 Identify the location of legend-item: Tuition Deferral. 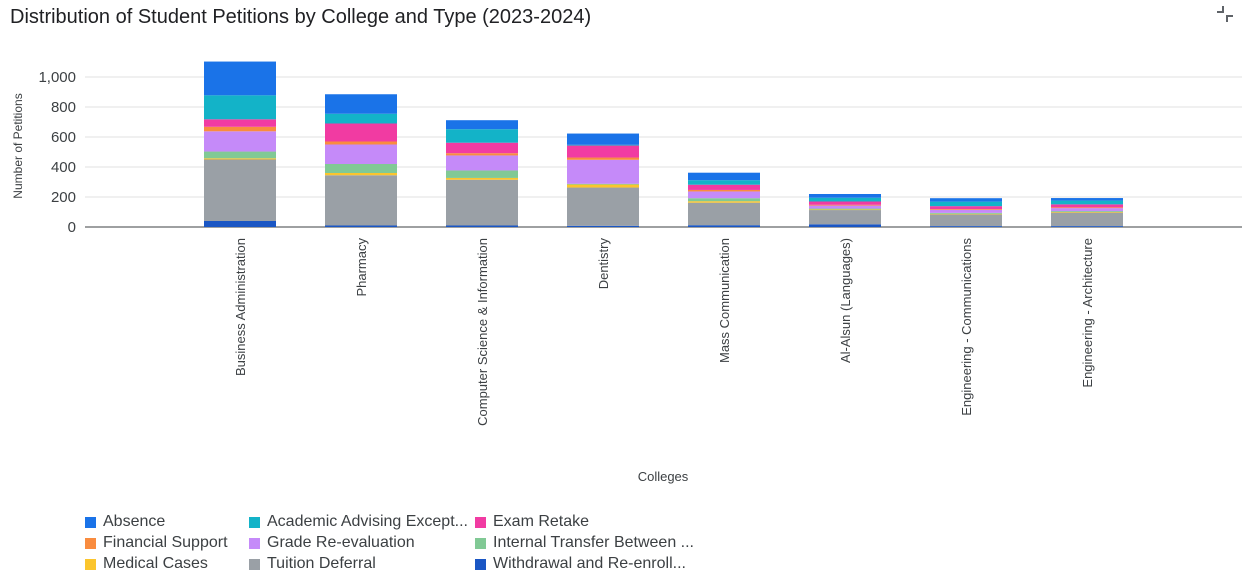
(362, 564).